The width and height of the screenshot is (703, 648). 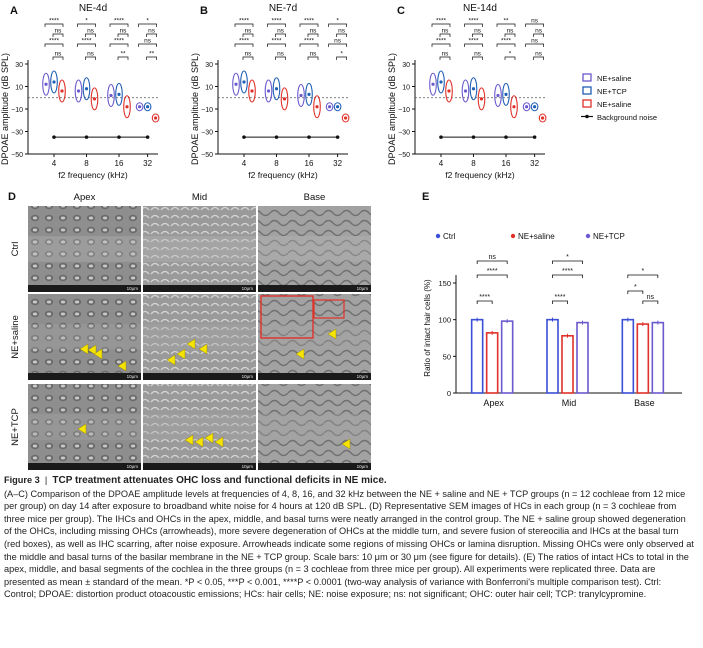 What do you see at coordinates (444, 320) in the screenshot?
I see `y-tick-label: 100` at bounding box center [444, 320].